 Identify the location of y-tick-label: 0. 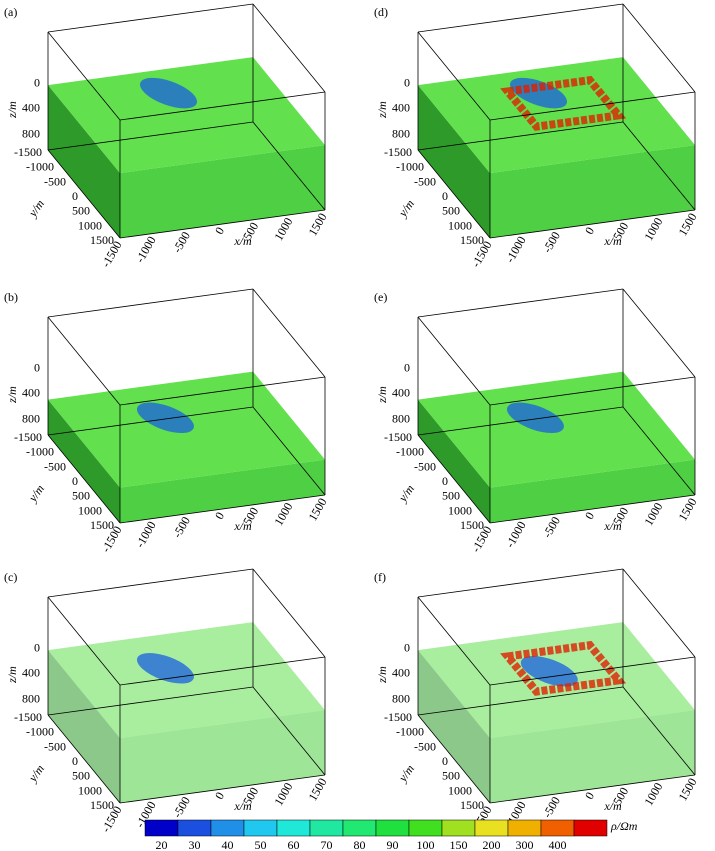
(75, 481).